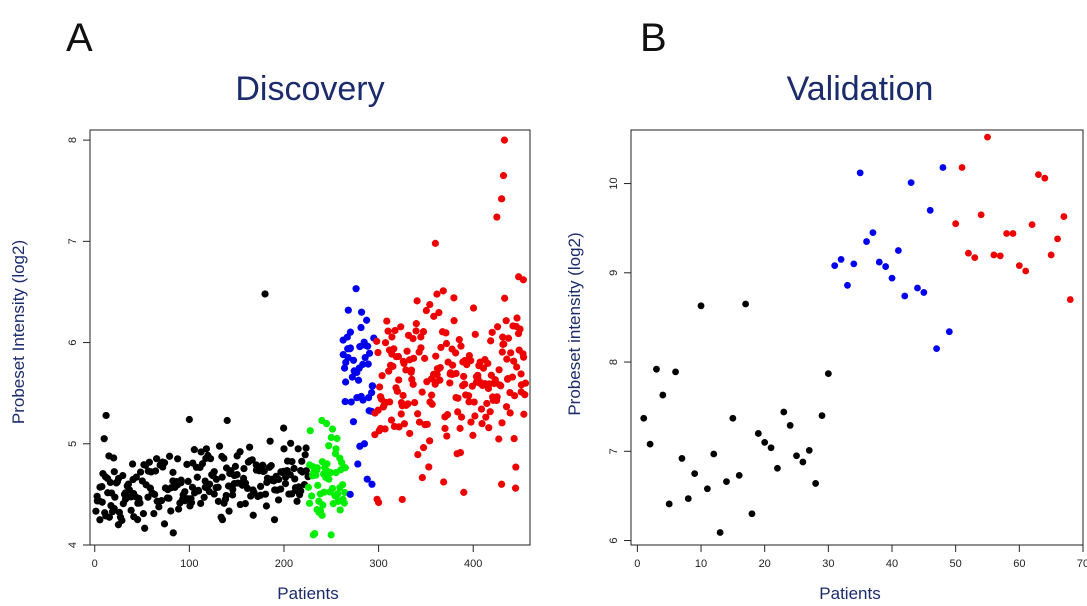 This screenshot has height=606, width=1087. What do you see at coordinates (653, 38) in the screenshot?
I see `panel-letter-b: B` at bounding box center [653, 38].